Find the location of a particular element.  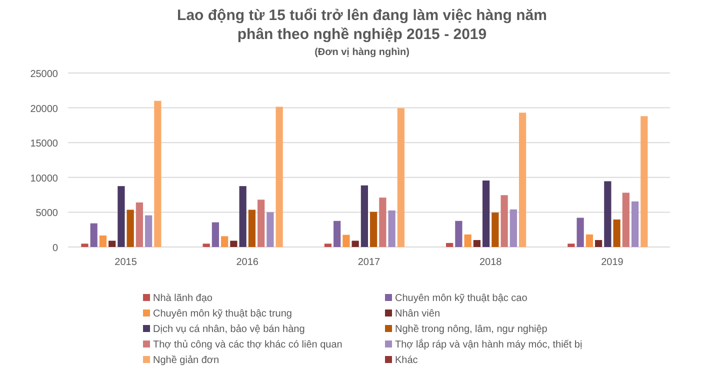

x-tick-label: 2017 is located at coordinates (369, 262).